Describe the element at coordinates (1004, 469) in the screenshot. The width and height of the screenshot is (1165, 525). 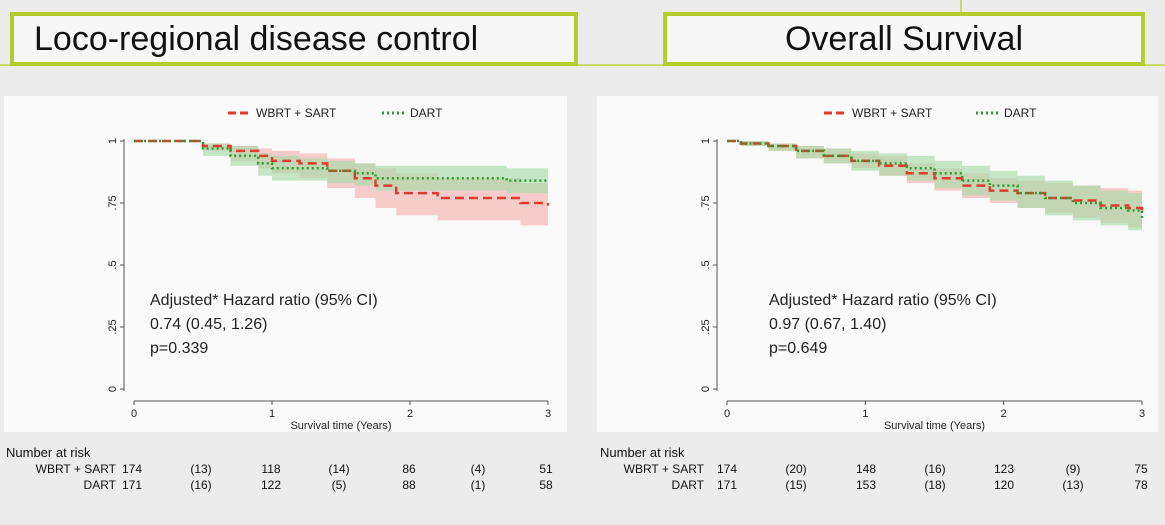
I see `right-risk-cell: 123` at that location.